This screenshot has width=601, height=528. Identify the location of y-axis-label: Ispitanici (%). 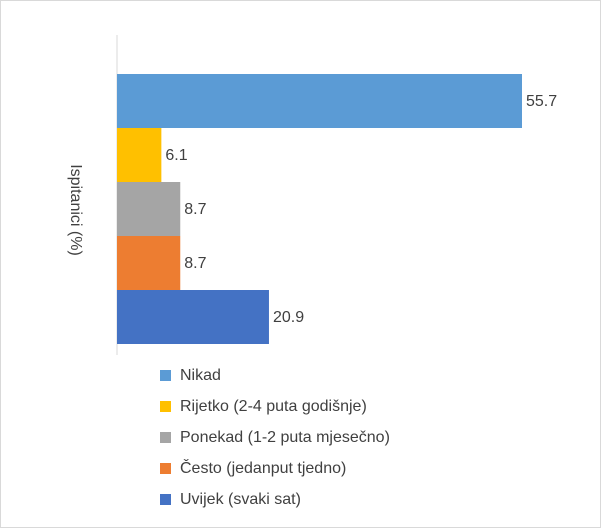
(75, 210).